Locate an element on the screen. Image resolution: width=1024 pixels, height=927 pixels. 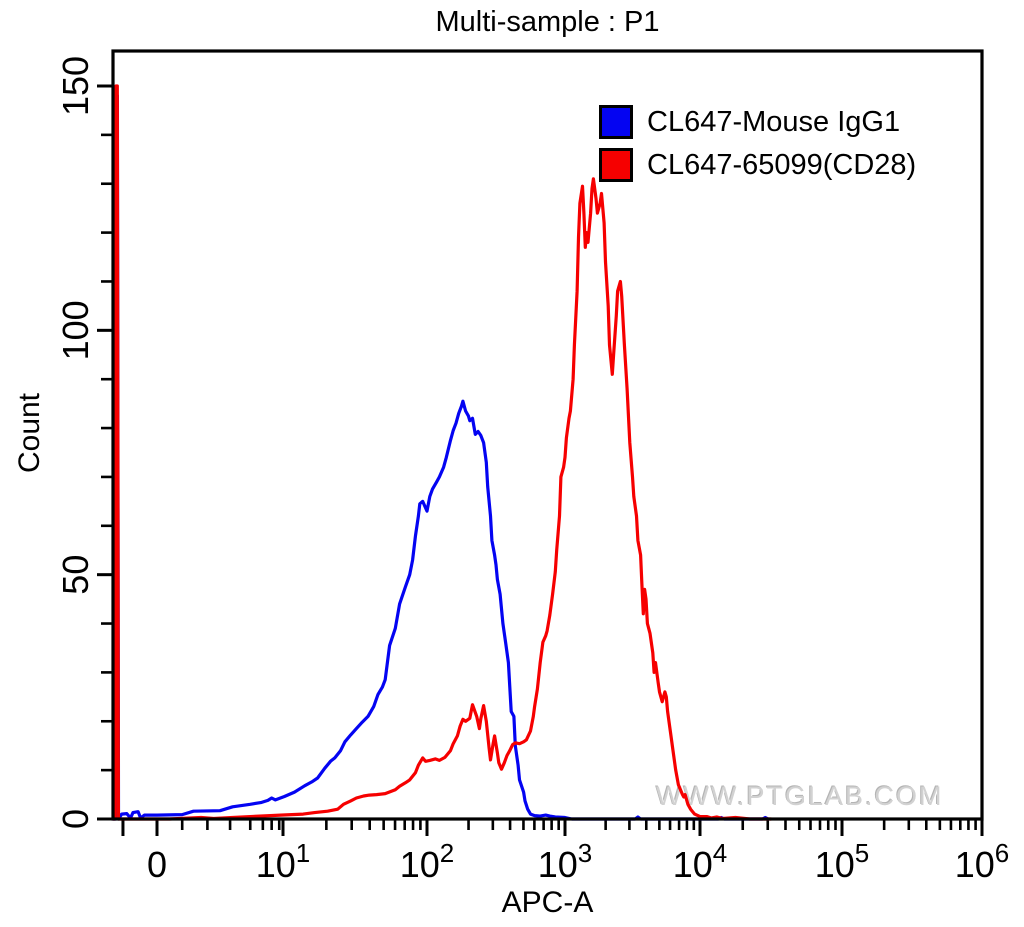
chart-title: Multi-sample : P1 is located at coordinates (547, 22).